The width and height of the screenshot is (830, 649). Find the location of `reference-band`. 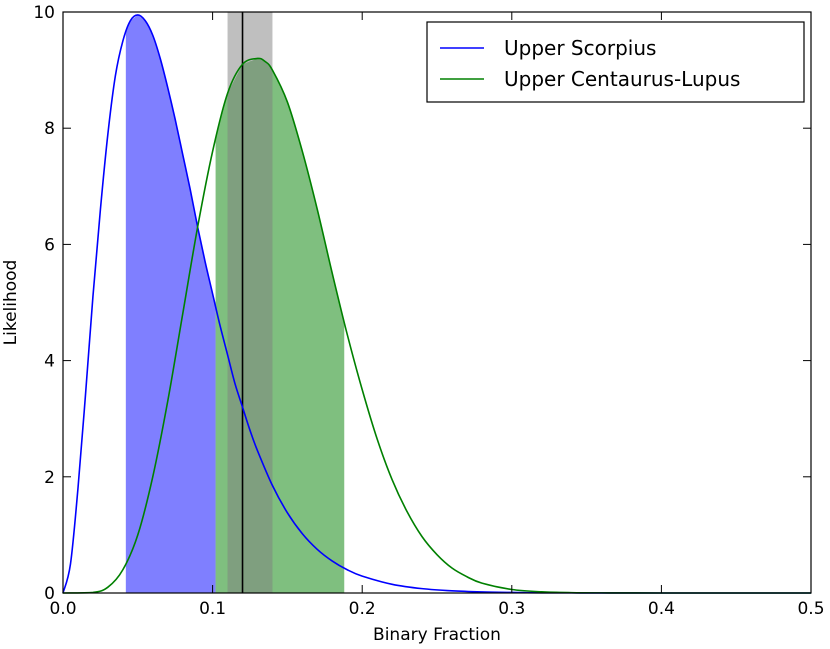

reference-band is located at coordinates (250, 302).